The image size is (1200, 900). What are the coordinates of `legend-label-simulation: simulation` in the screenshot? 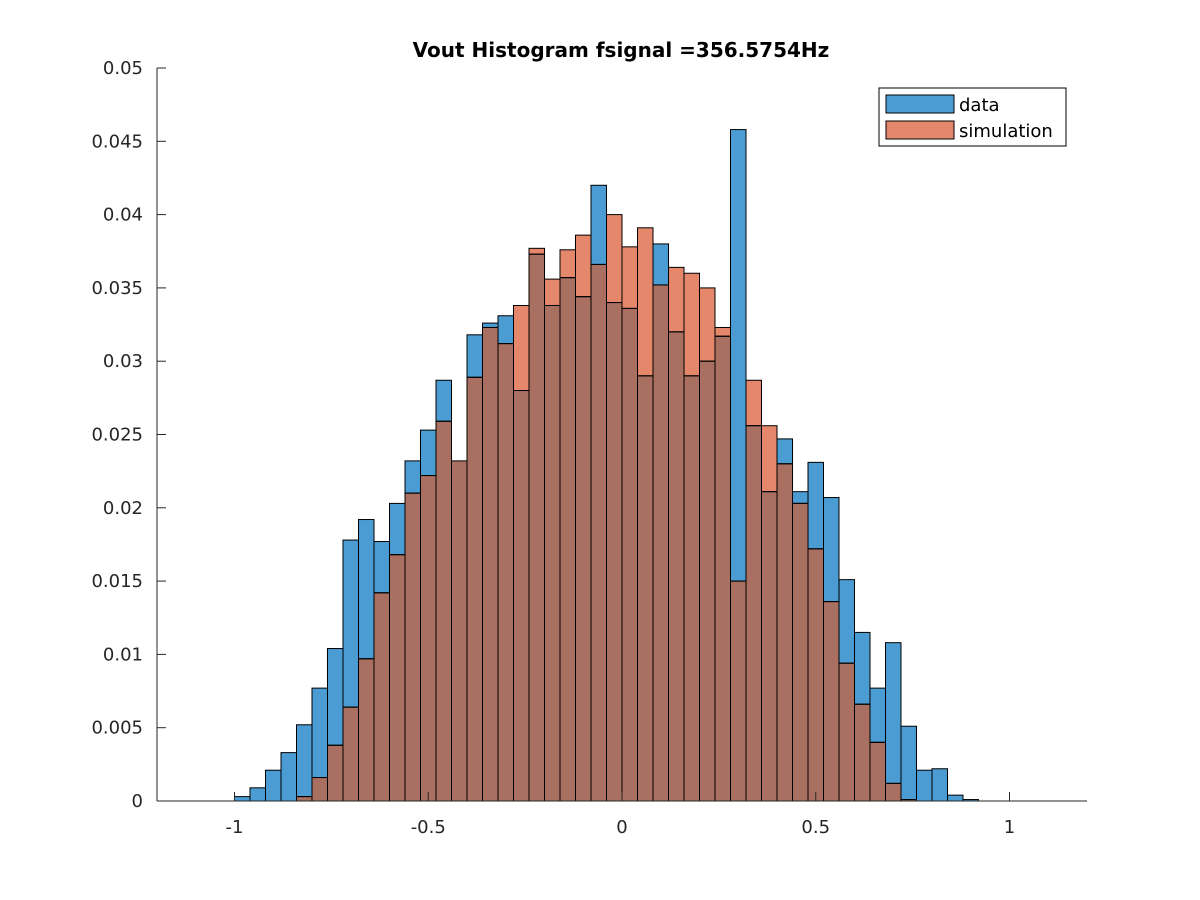 It's located at (1006, 131).